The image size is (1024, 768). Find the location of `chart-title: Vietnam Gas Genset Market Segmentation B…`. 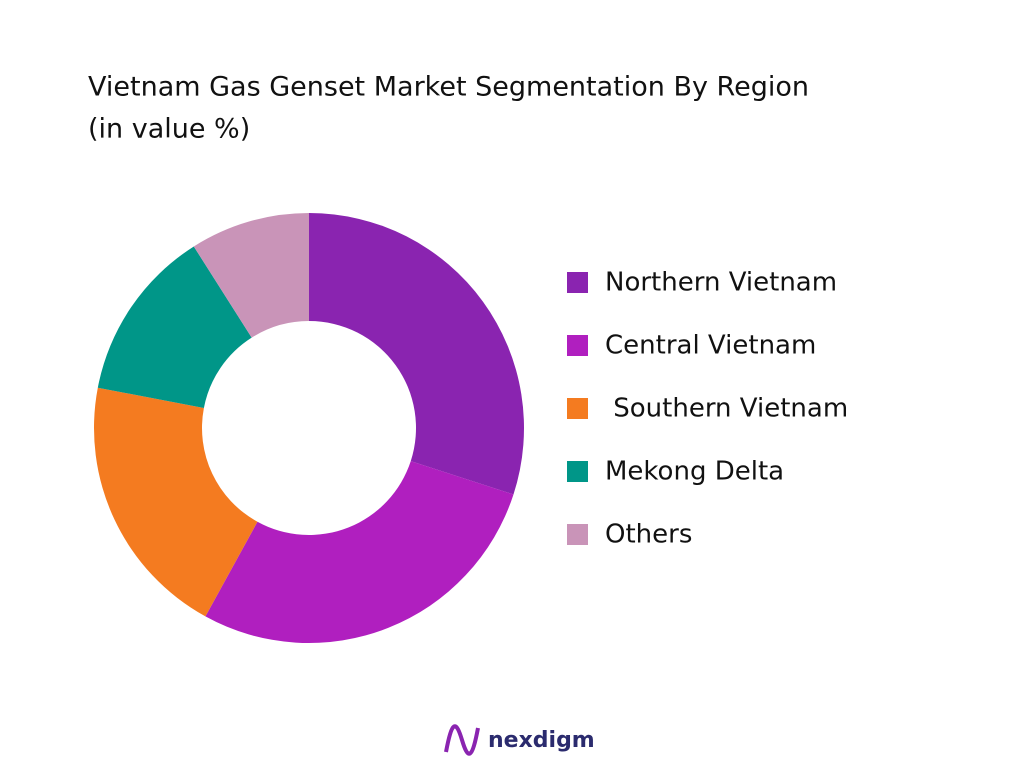

chart-title: Vietnam Gas Genset Market Segmentation B… is located at coordinates (448, 87).